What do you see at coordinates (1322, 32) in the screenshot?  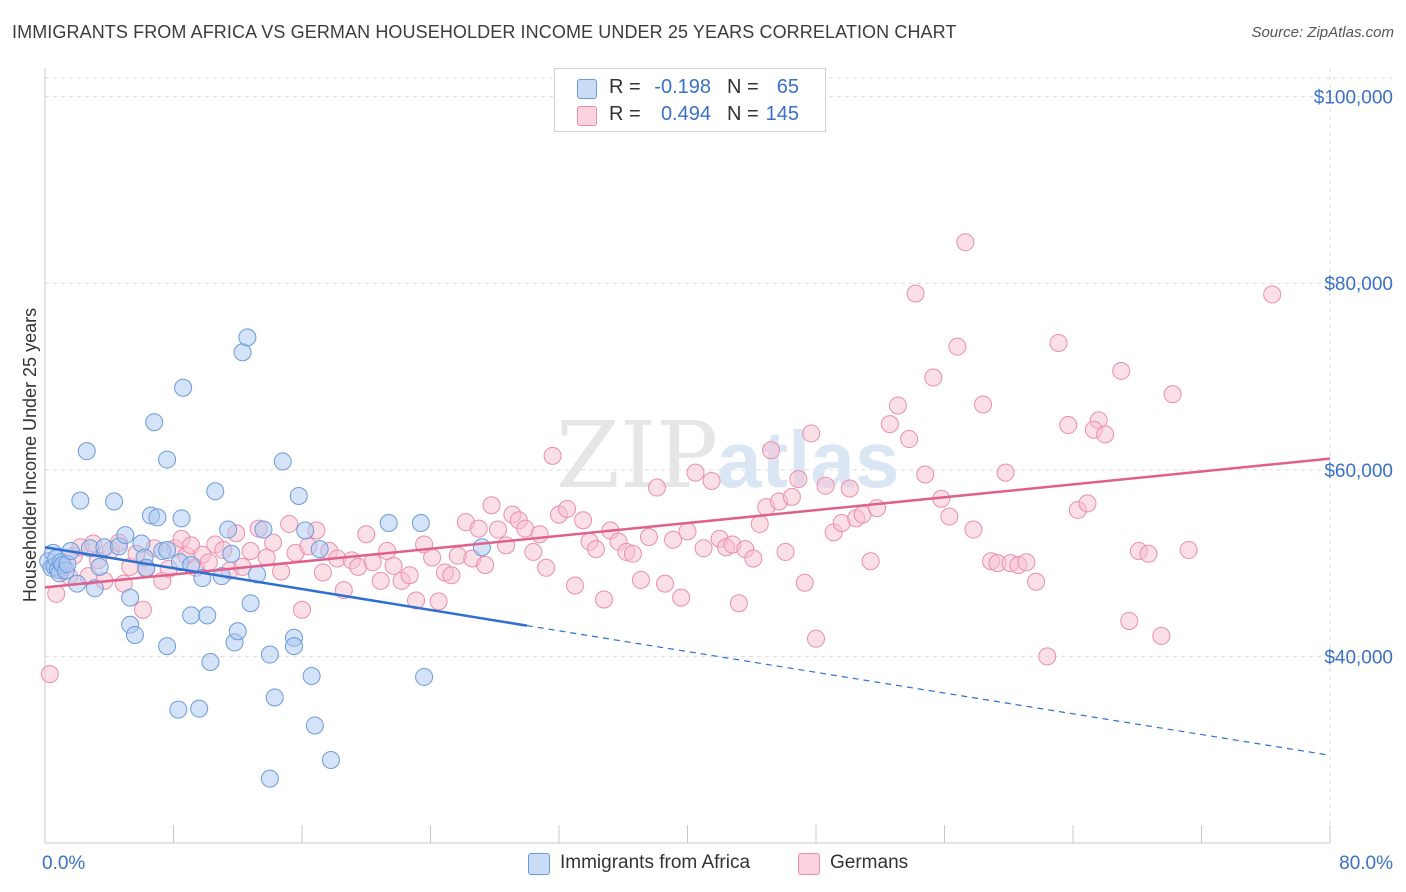 I see `source-label: Source: ZipAtlas.com` at bounding box center [1322, 32].